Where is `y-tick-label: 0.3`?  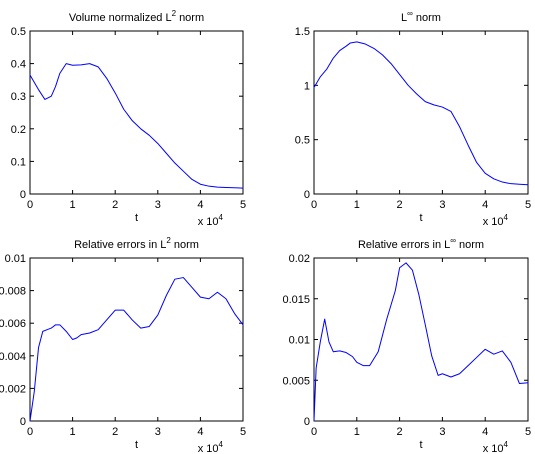 y-tick-label: 0.3 is located at coordinates (18, 97).